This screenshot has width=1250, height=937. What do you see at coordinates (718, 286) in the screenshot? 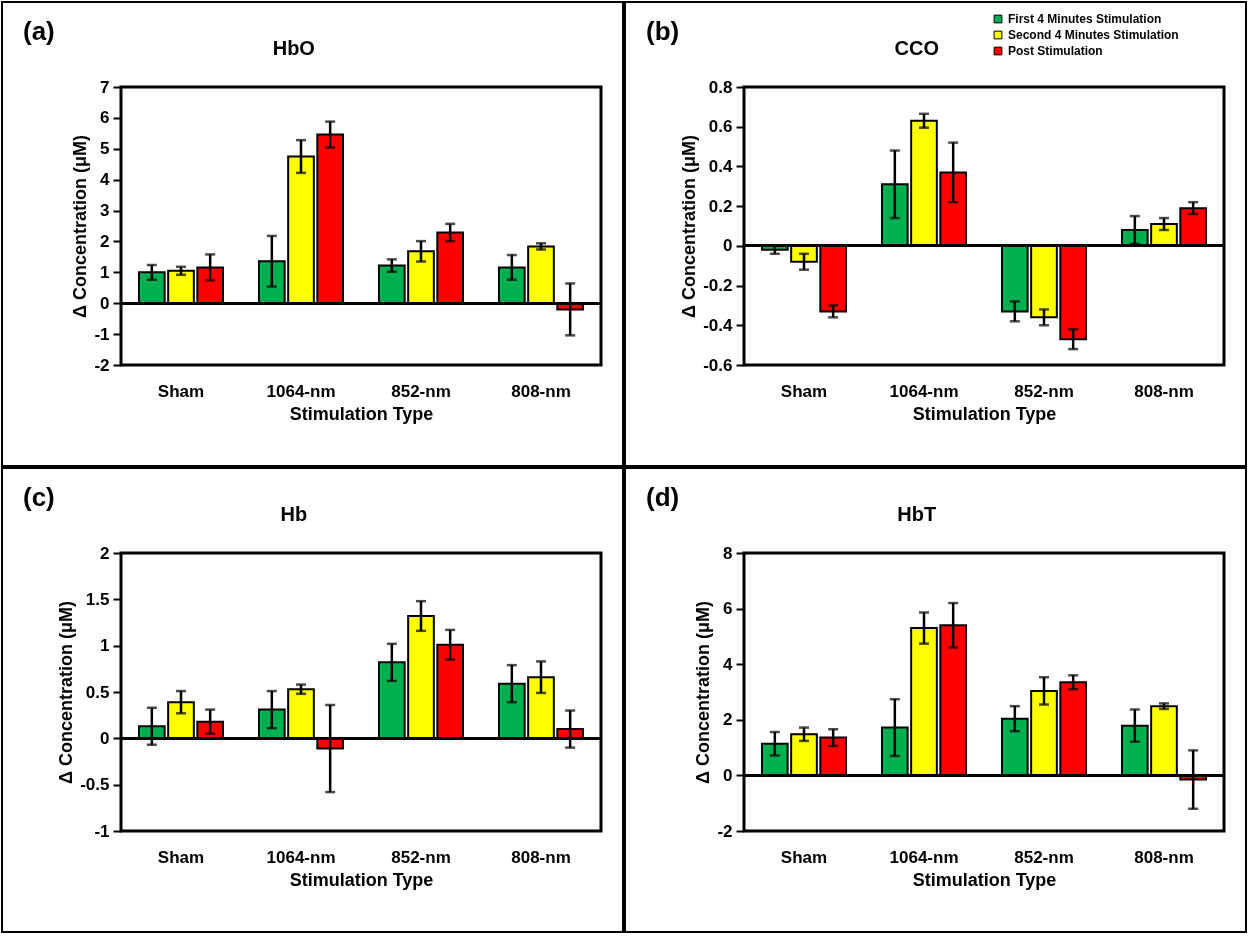
I see `y-tick-label: -0.2` at bounding box center [718, 286].